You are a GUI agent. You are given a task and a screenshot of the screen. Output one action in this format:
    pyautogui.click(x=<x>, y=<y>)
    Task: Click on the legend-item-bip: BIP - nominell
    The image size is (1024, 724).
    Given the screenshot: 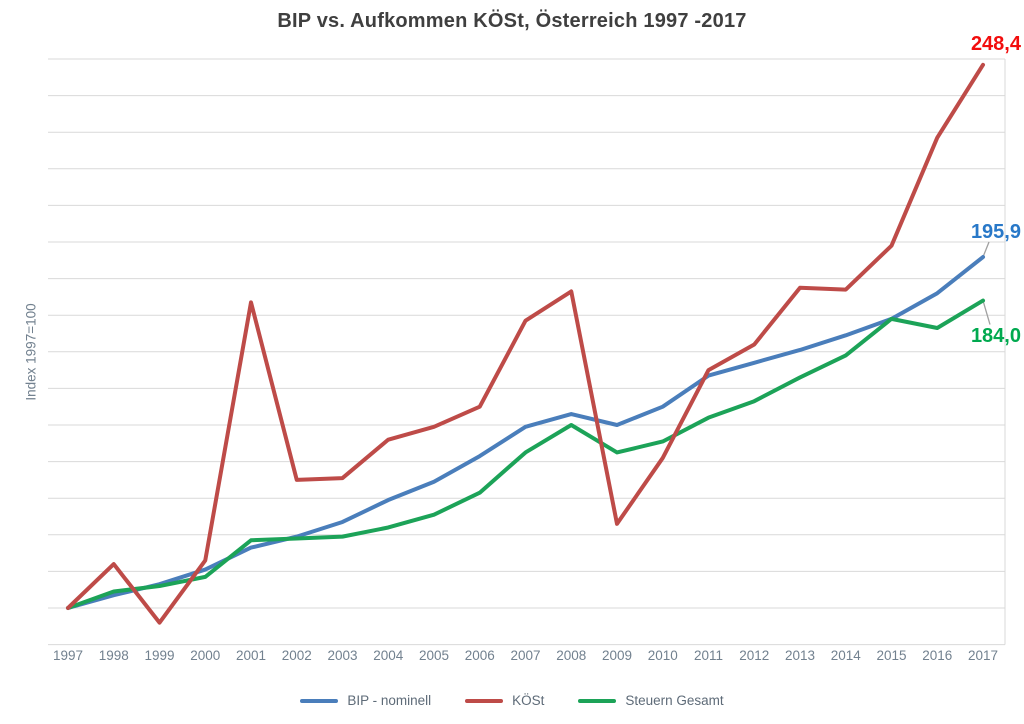 What is the action you would take?
    pyautogui.click(x=365, y=700)
    